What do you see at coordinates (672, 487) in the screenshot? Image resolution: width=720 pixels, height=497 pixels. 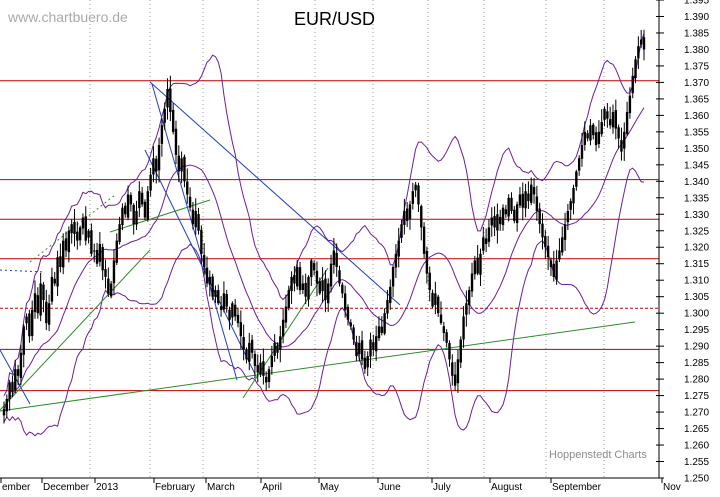 I see `x-tick-label: Nov` at bounding box center [672, 487].